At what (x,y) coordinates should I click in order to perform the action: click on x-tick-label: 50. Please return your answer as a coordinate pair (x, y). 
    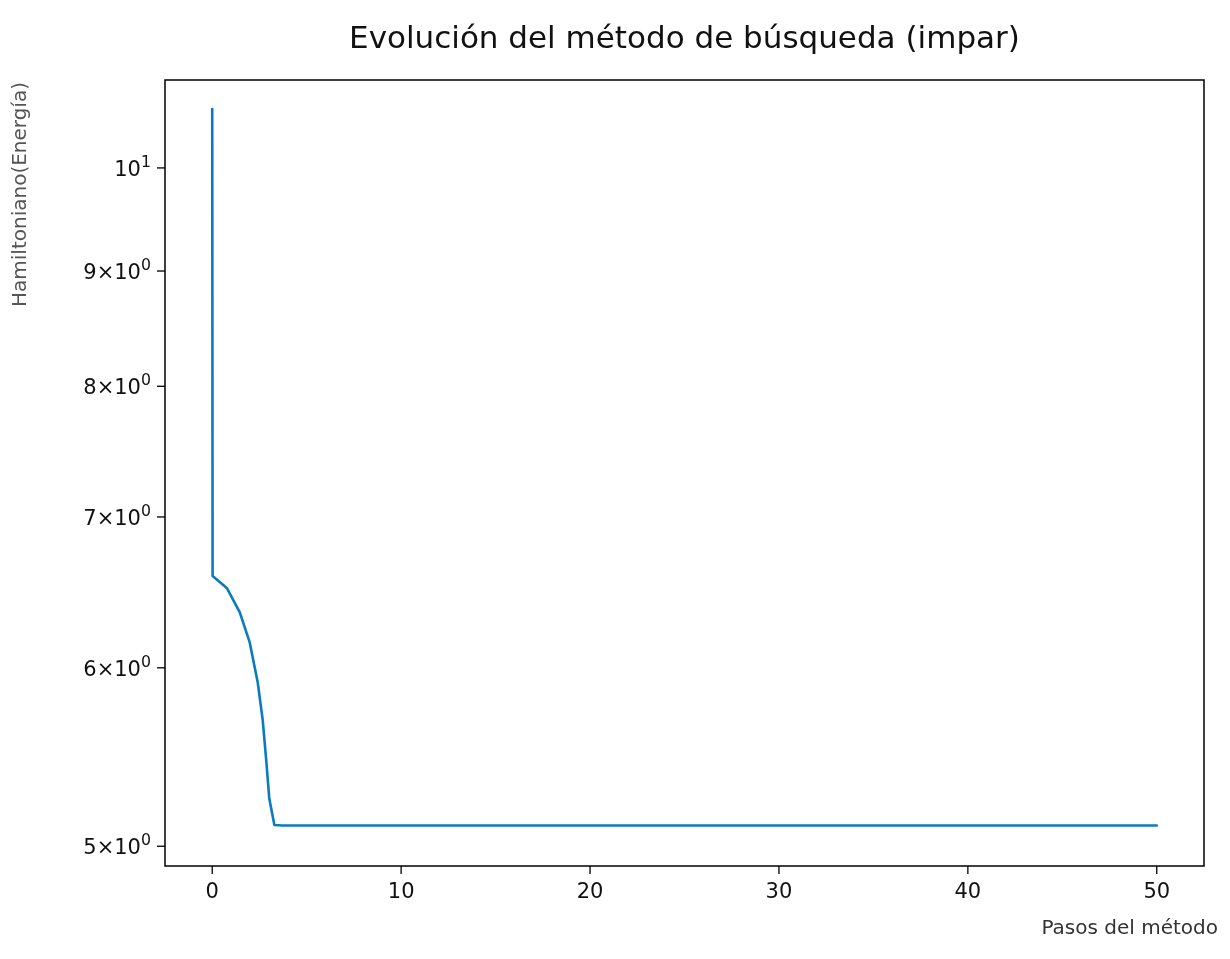
    Looking at the image, I should click on (1157, 891).